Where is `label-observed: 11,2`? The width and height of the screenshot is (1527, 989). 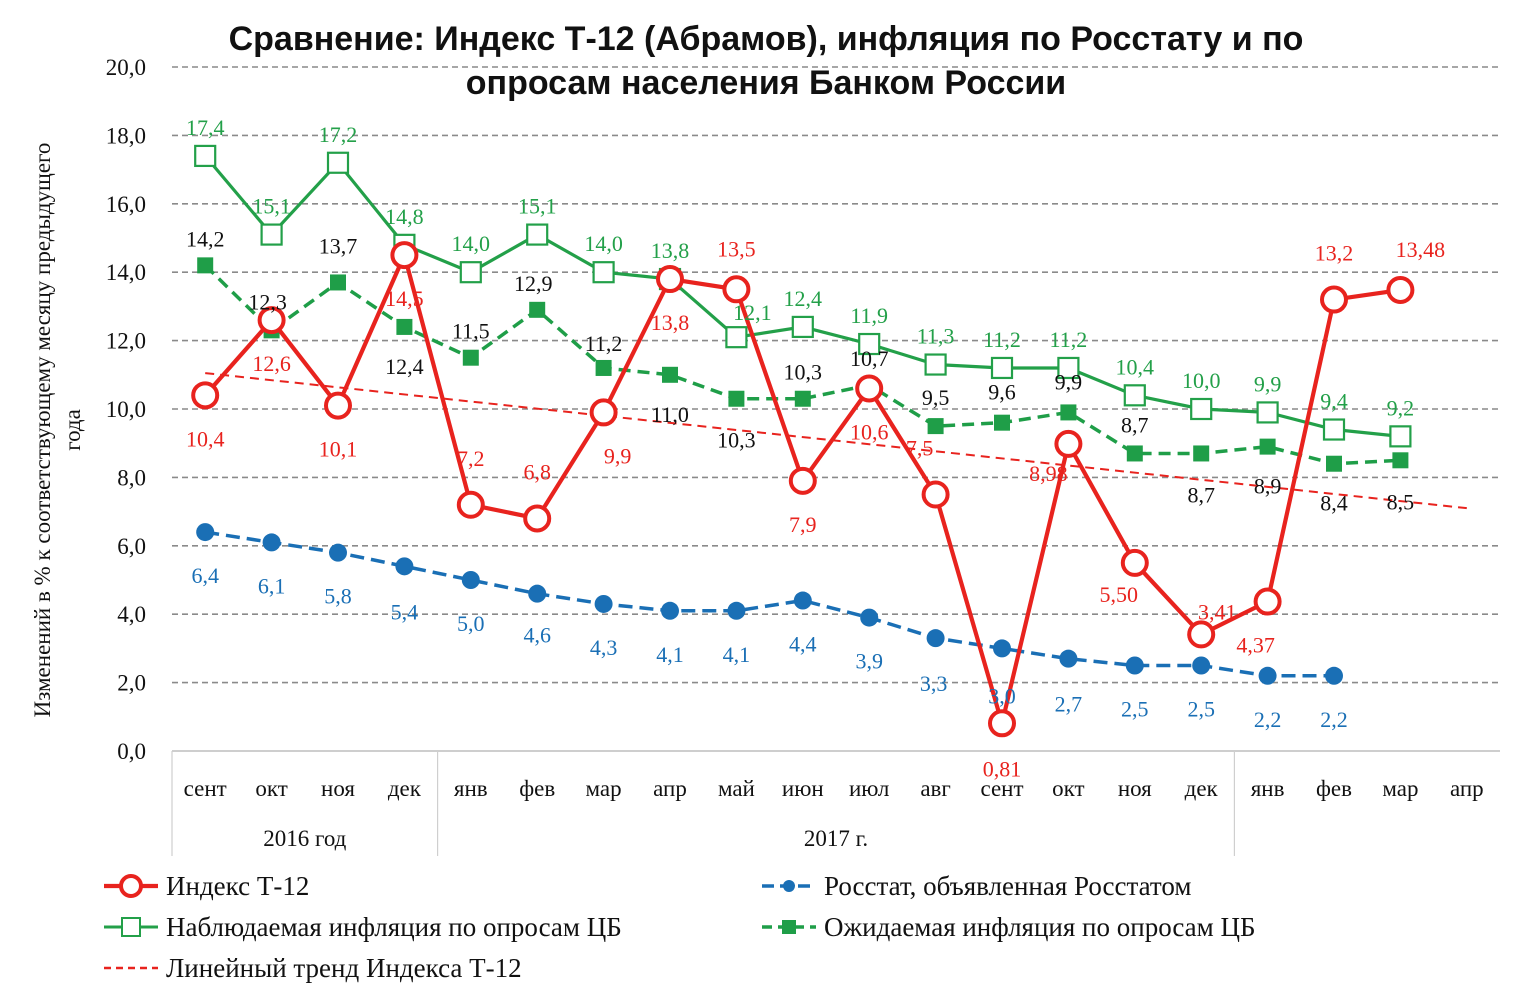 label-observed: 11,2 is located at coordinates (1069, 339).